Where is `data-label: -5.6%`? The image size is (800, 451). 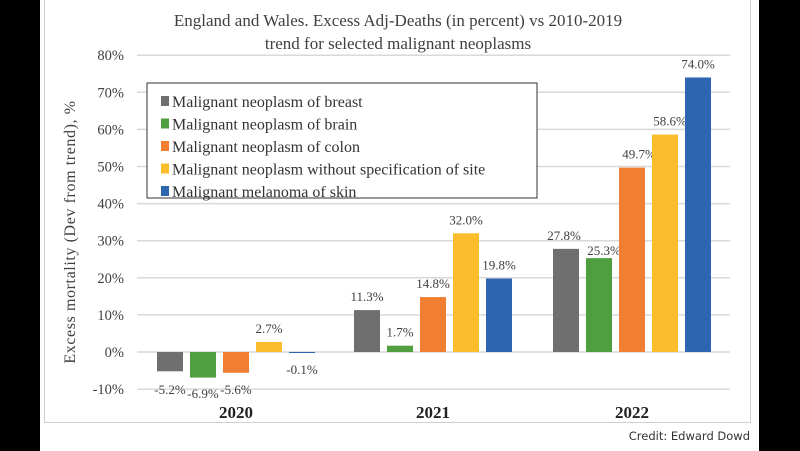
data-label: -5.6% is located at coordinates (236, 389).